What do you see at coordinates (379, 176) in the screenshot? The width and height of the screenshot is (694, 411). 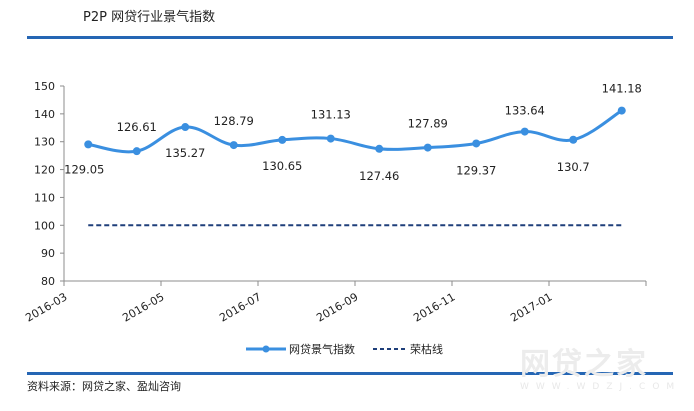 I see `data-label: 127.46` at bounding box center [379, 176].